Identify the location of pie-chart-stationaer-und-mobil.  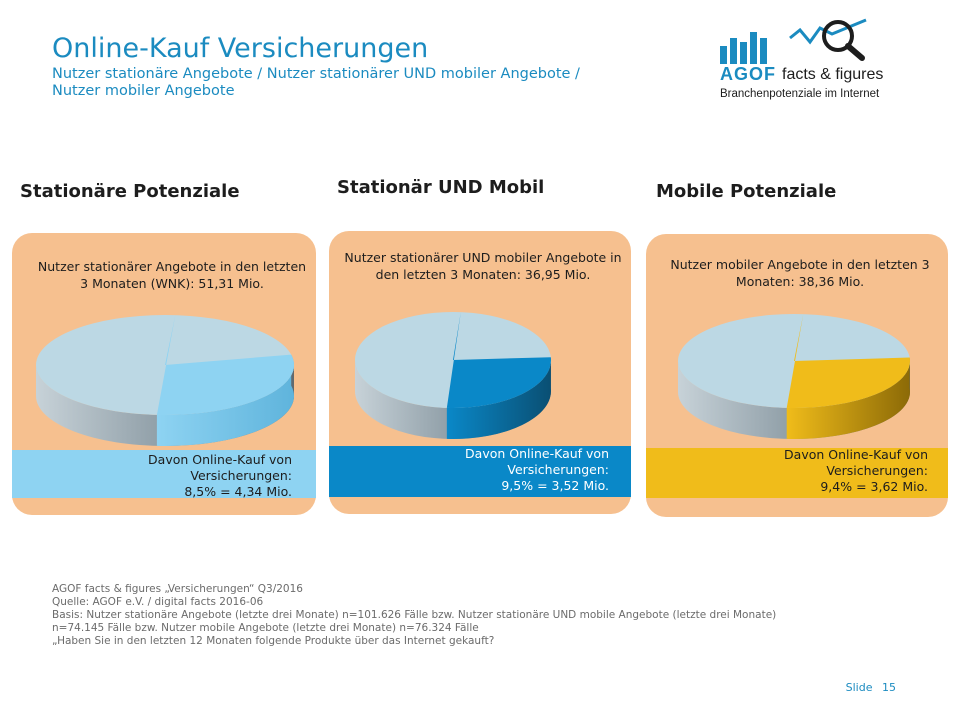
(453, 375).